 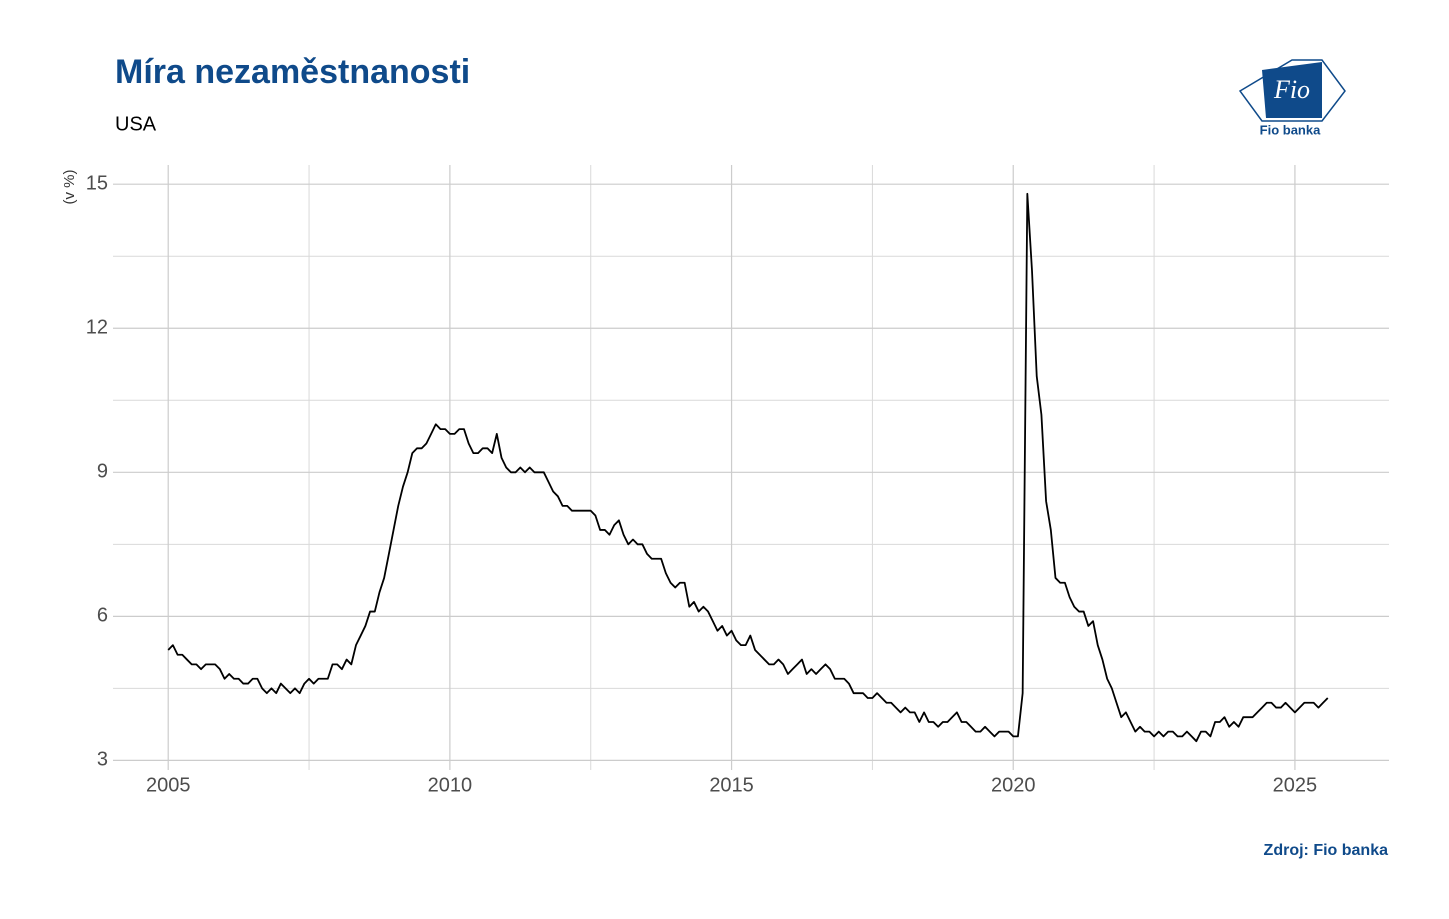 What do you see at coordinates (168, 785) in the screenshot?
I see `x-tick-label: 2005` at bounding box center [168, 785].